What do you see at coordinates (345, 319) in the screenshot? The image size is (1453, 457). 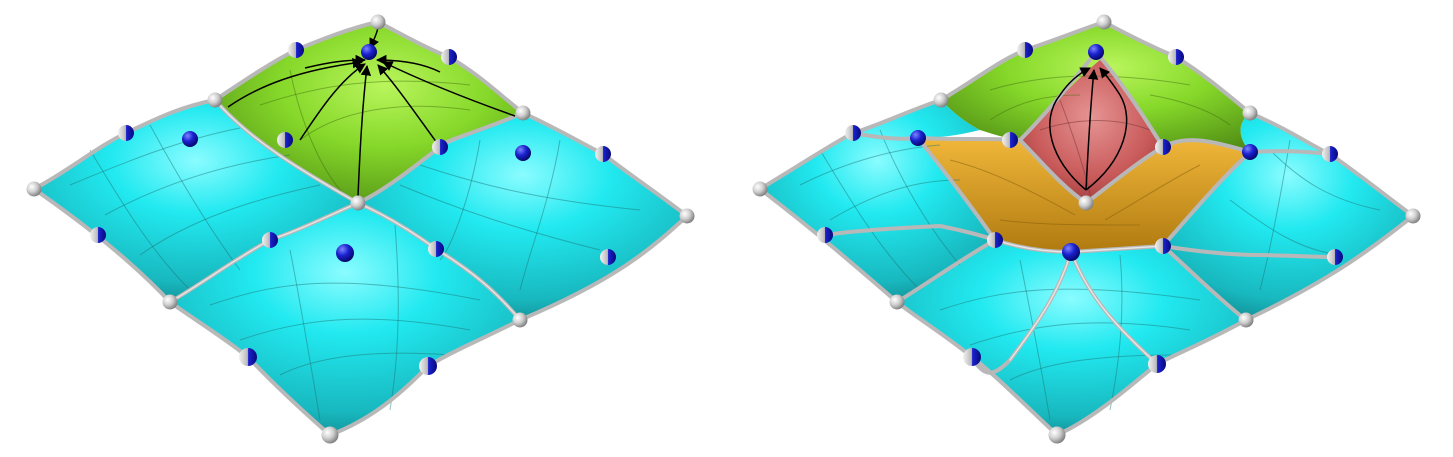 I see `left-patch-front` at bounding box center [345, 319].